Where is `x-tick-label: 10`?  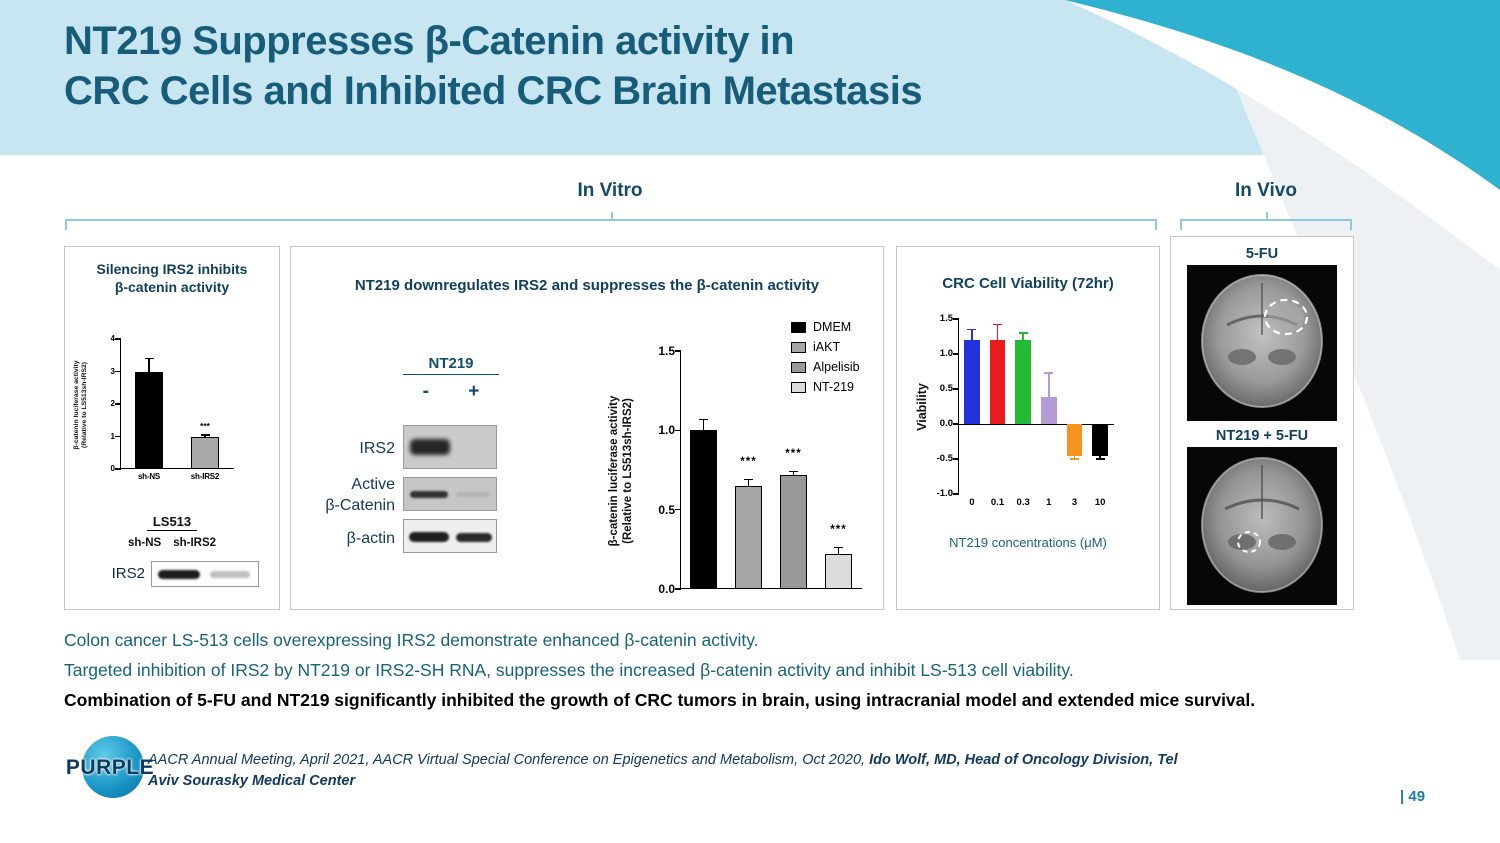
x-tick-label: 10 is located at coordinates (1100, 502).